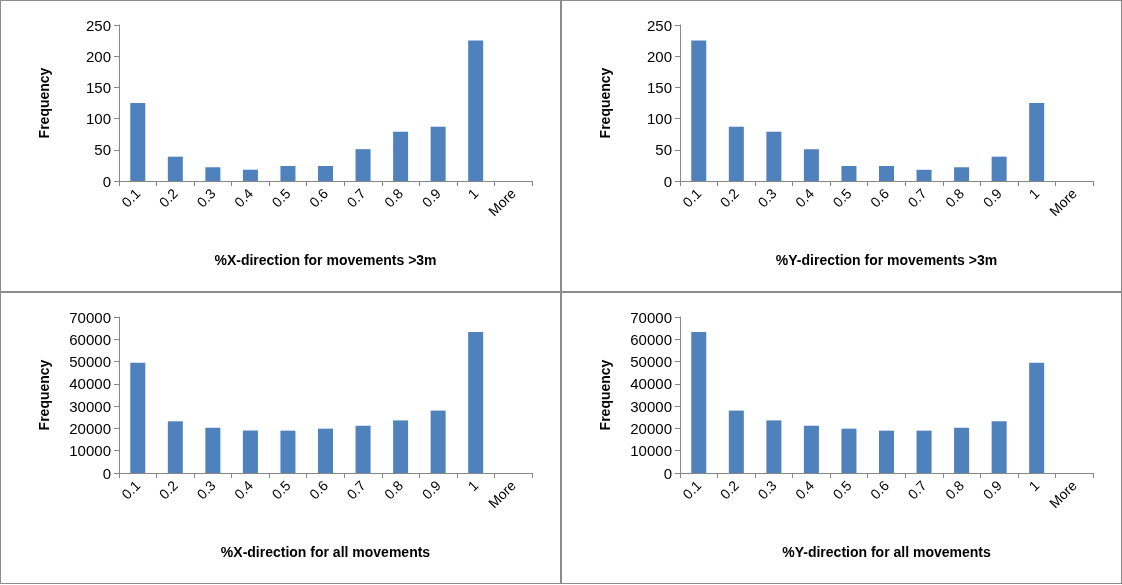 Image resolution: width=1122 pixels, height=585 pixels. Describe the element at coordinates (325, 552) in the screenshot. I see `x-axis-title: %X-direction for all movements` at that location.